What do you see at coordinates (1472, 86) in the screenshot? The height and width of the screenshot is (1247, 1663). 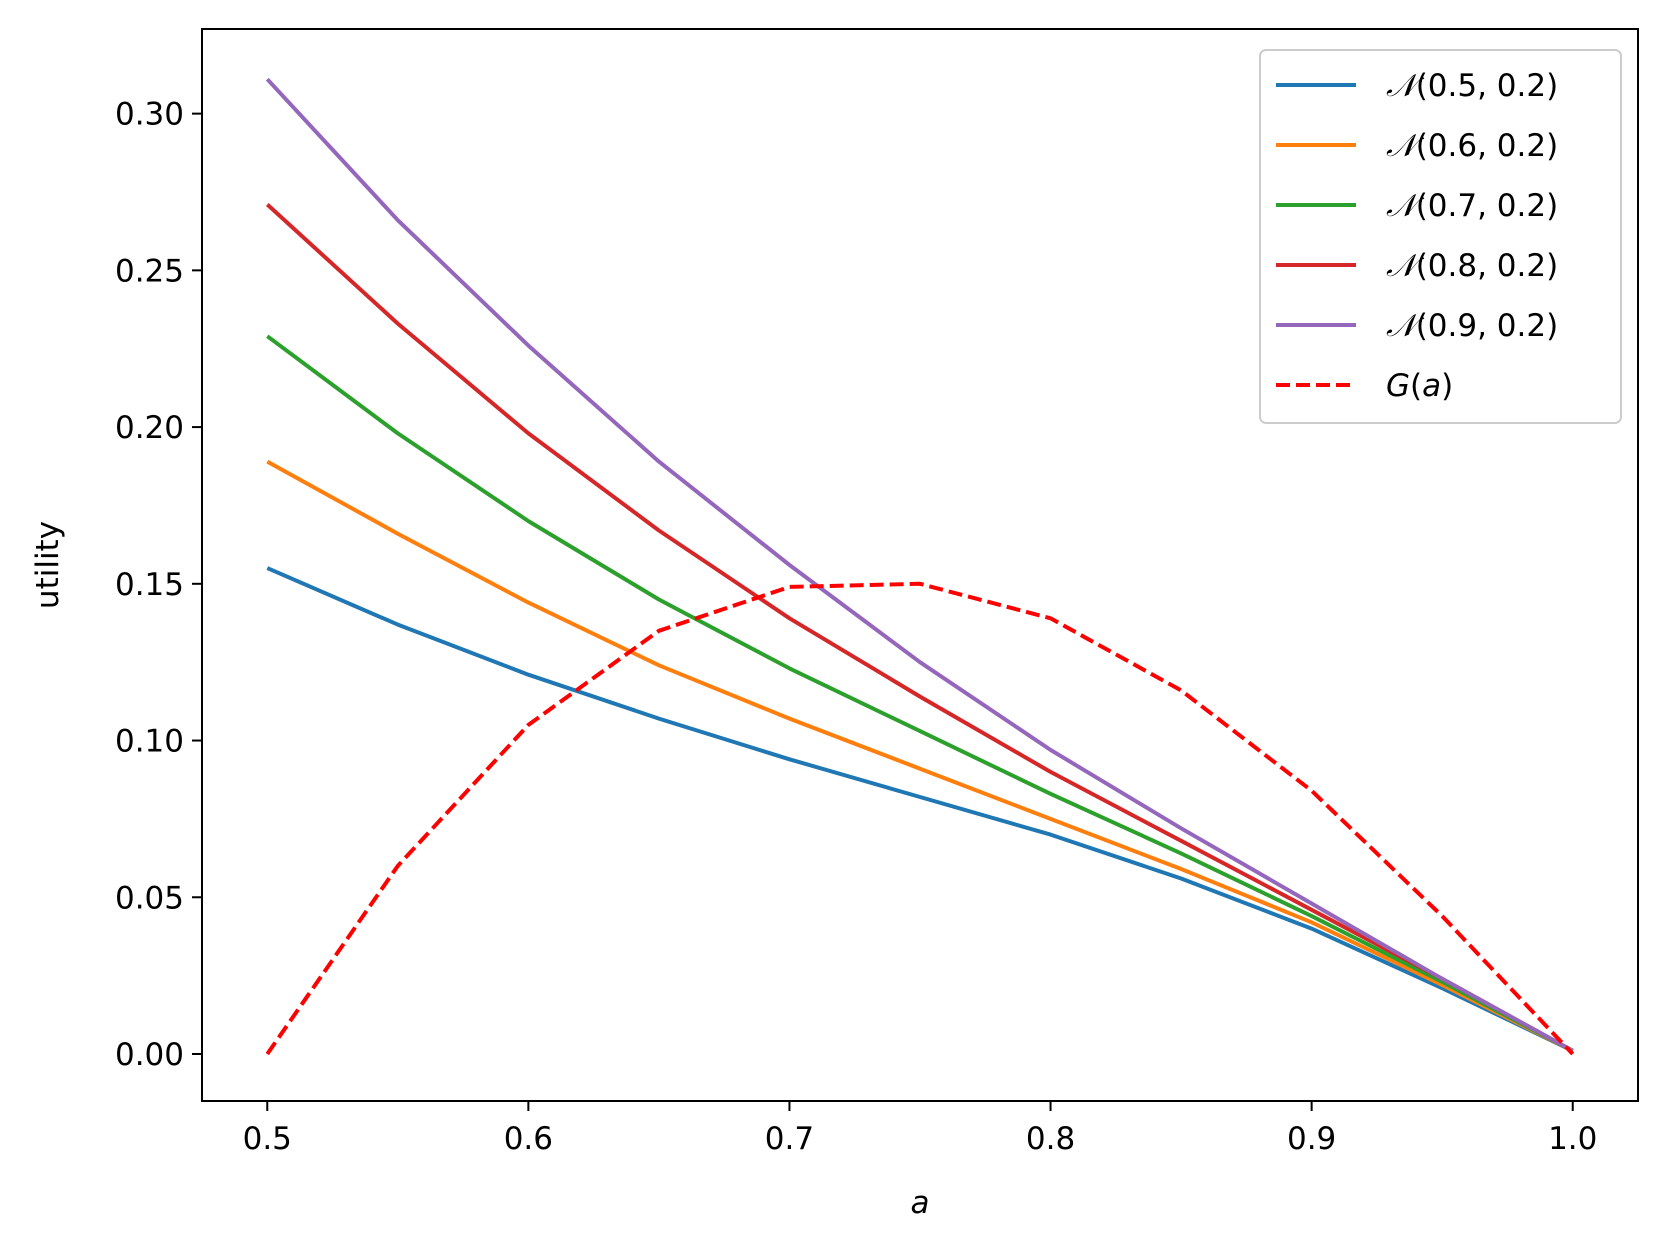 I see `legend-label-0: 𝒩(0.5, 0.2)` at bounding box center [1472, 86].